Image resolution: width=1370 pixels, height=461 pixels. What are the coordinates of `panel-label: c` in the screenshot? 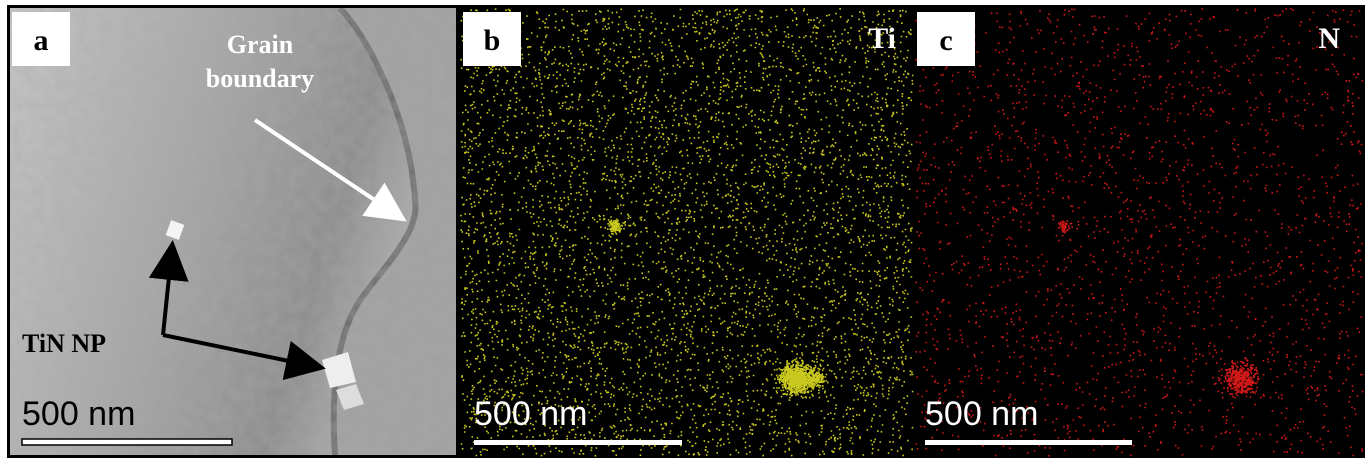 It's located at (945, 40).